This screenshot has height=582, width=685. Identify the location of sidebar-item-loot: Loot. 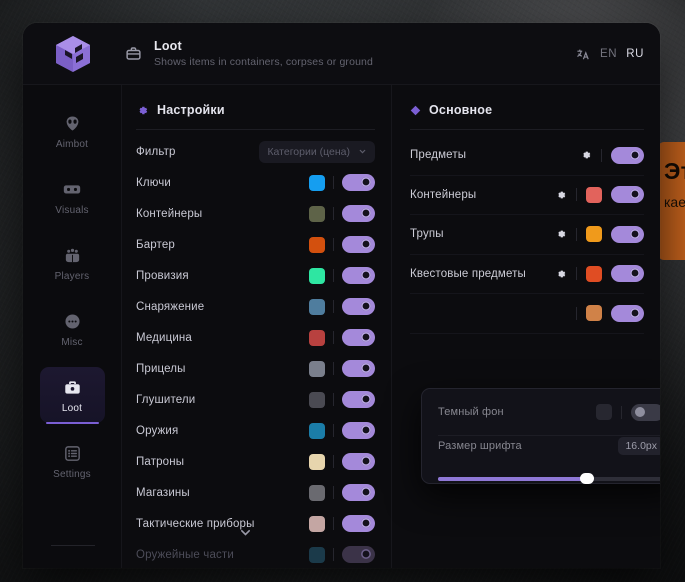
(72, 395).